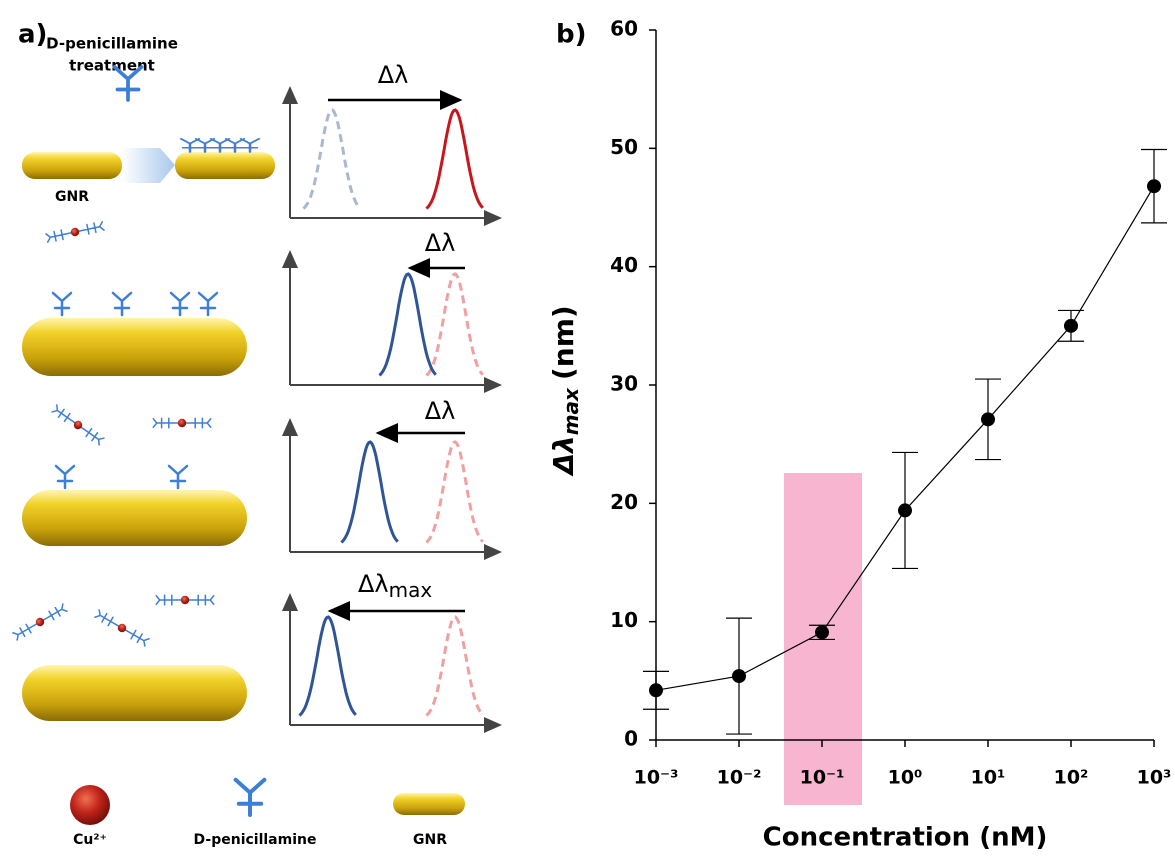 Image resolution: width=1175 pixels, height=856 pixels. I want to click on shift-symbol: Δλ, so click(373, 584).